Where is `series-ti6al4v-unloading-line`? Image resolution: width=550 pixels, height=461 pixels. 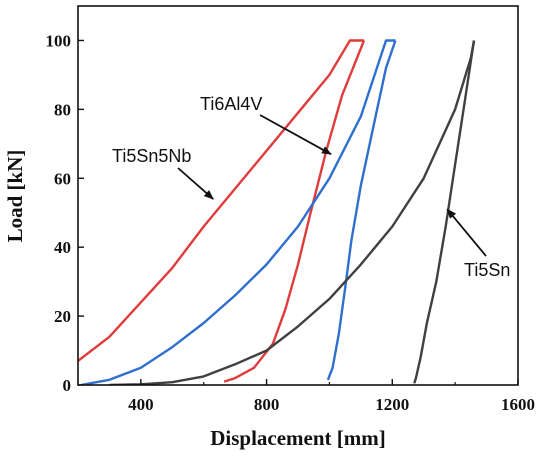 series-ti6al4v-unloading-line is located at coordinates (361, 210).